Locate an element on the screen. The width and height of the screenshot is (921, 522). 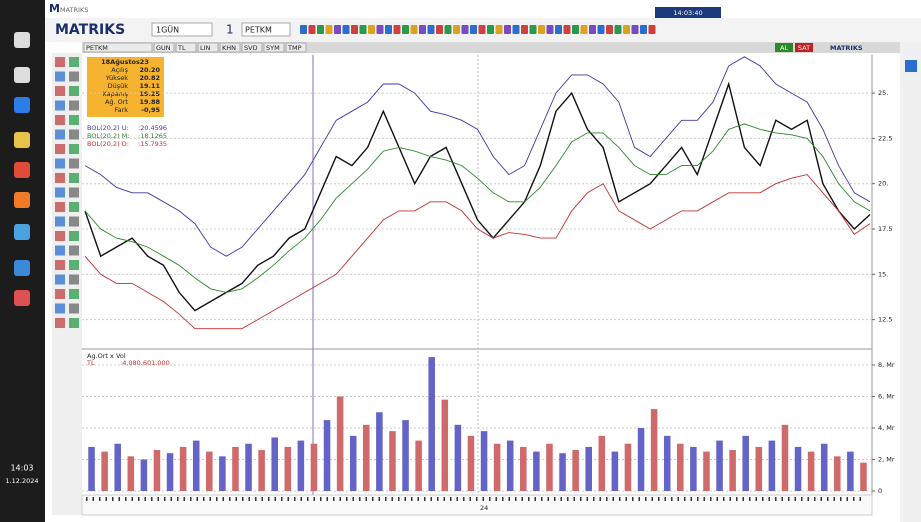
symbol-select is located at coordinates (266, 29).